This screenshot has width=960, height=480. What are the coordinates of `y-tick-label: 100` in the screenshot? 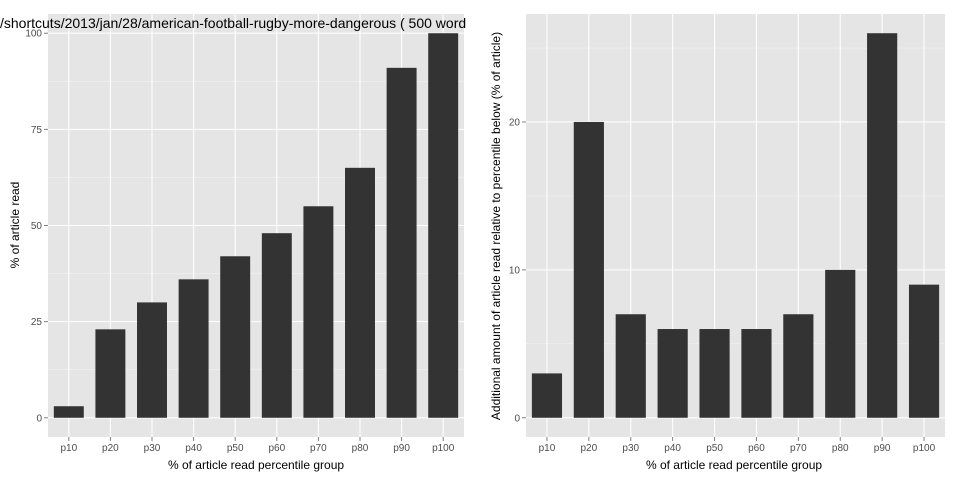 It's located at (33, 34).